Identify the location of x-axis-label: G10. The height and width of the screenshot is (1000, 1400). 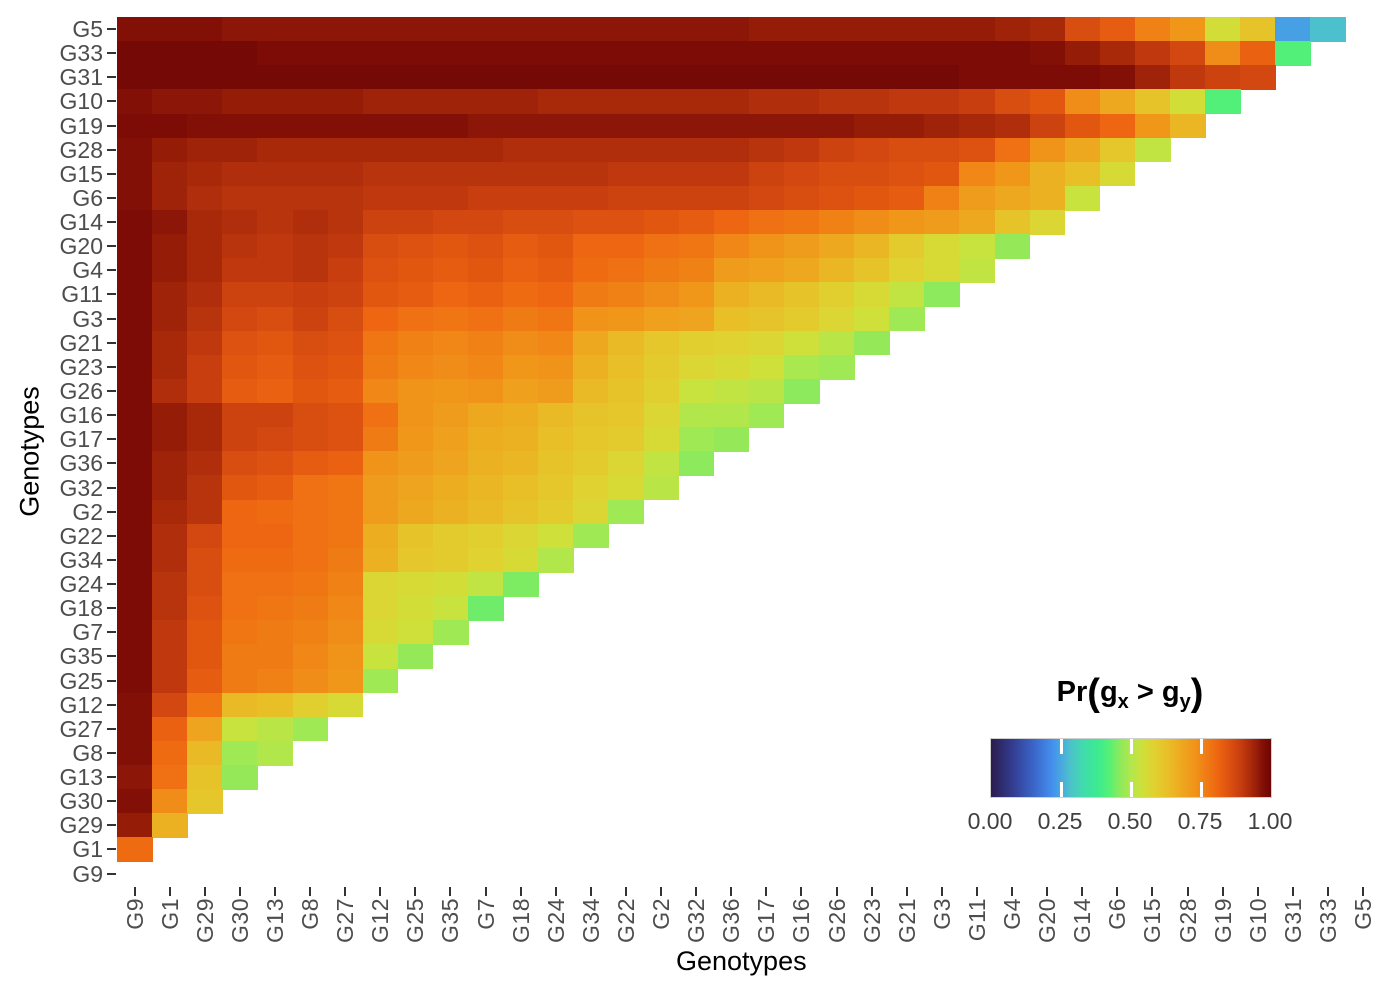
(1257, 920).